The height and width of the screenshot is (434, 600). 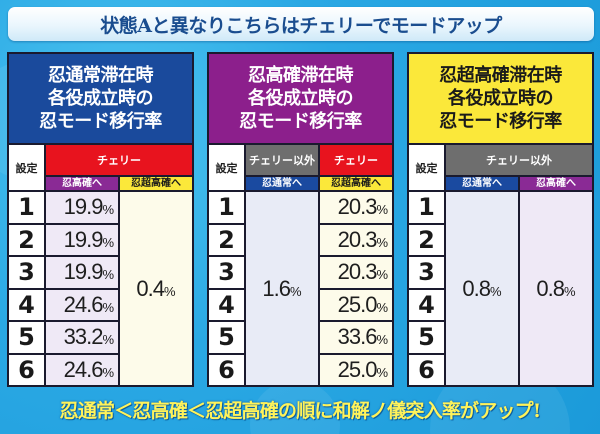 I want to click on panel-title: 忍通常滞在時 各役成立時の 忍モード移行率, so click(x=100, y=97).